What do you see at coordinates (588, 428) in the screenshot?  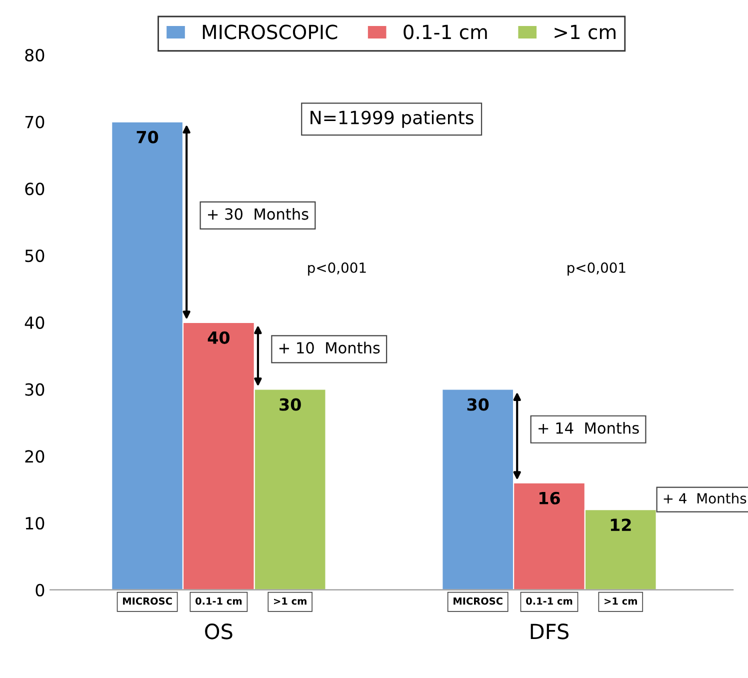 I see `annotation: + 14 Months` at bounding box center [588, 428].